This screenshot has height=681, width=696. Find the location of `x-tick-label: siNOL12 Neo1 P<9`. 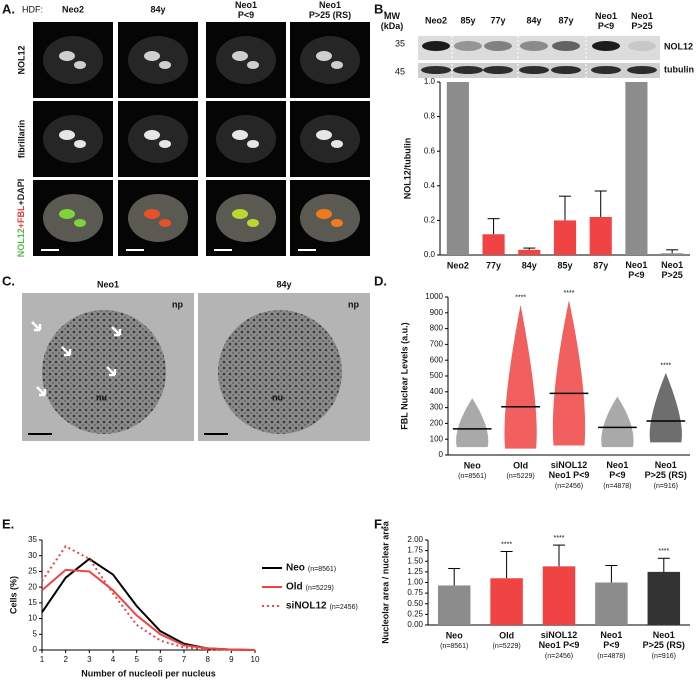

x-tick-label: siNOL12 Neo1 P<9 is located at coordinates (569, 470).